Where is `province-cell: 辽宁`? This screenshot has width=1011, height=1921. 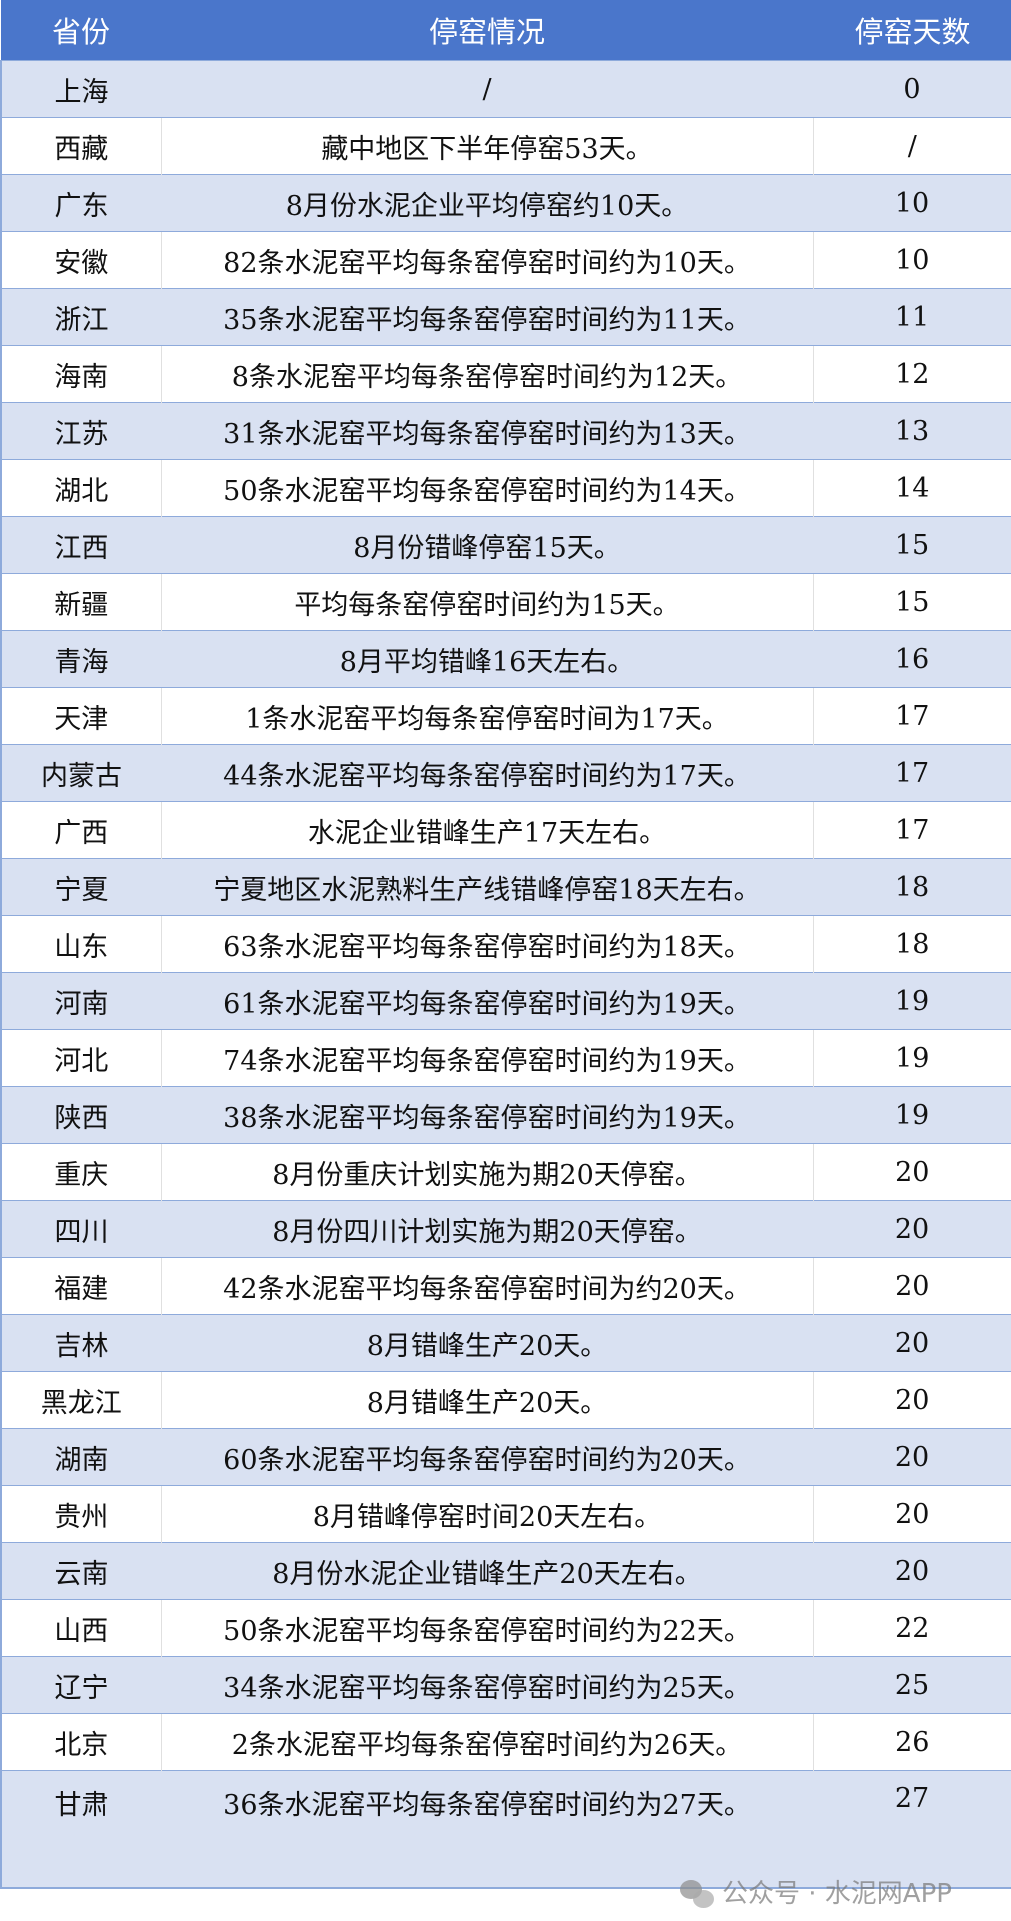
province-cell: 辽宁 is located at coordinates (80, 1685).